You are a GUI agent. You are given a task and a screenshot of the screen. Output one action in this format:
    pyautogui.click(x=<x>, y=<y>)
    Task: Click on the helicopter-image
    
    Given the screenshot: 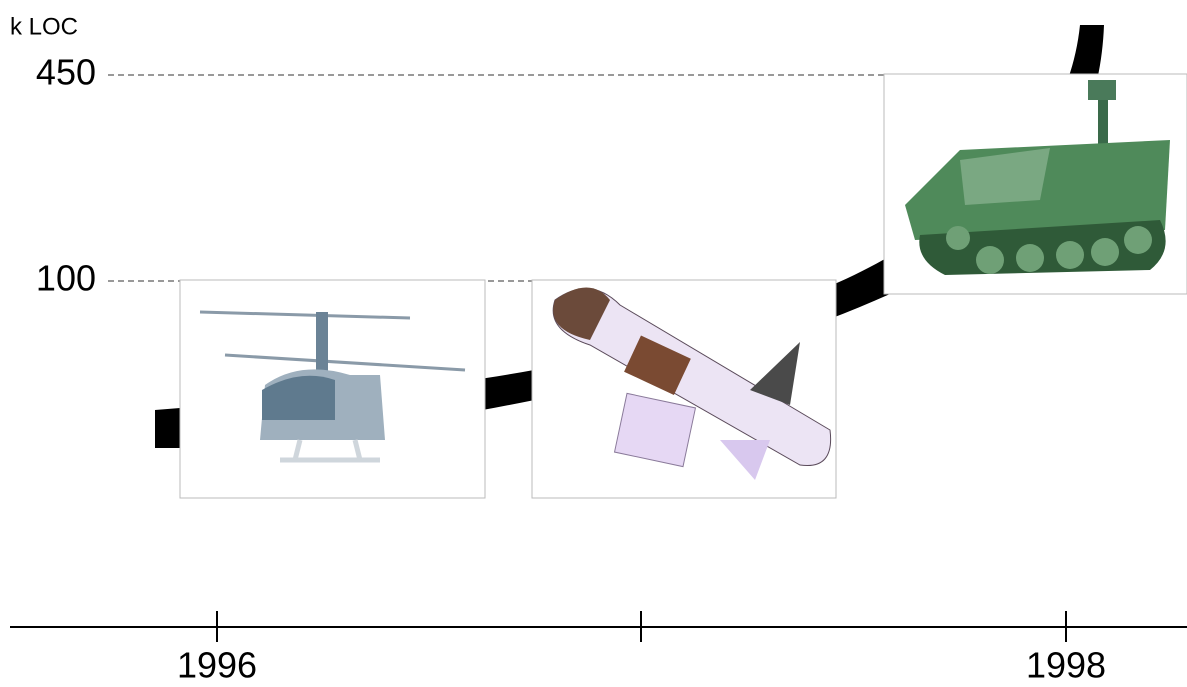 What is the action you would take?
    pyautogui.click(x=332, y=389)
    